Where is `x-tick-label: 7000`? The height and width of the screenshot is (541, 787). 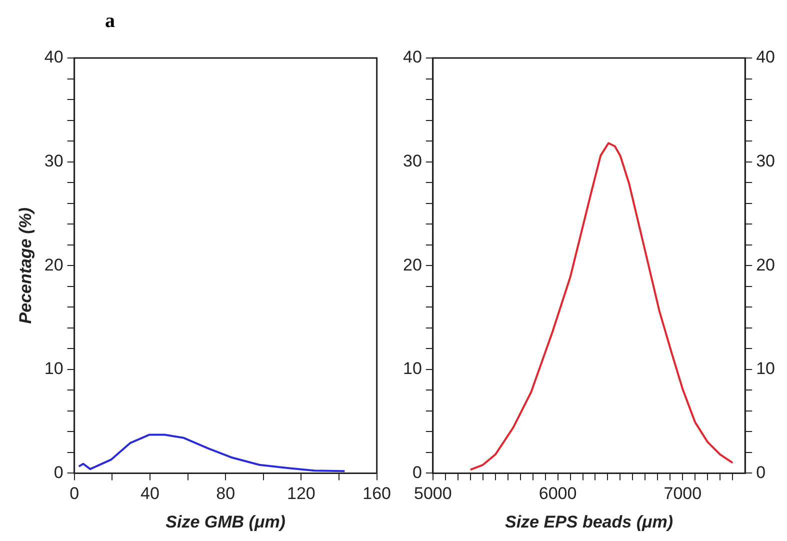 x-tick-label: 7000 is located at coordinates (683, 494).